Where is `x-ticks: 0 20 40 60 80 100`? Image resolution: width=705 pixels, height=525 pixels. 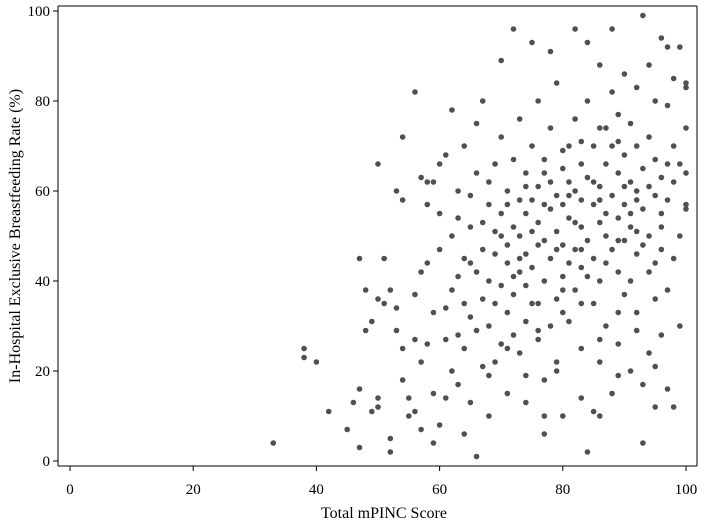
x-ticks: 0 20 40 60 80 100 is located at coordinates (381, 482).